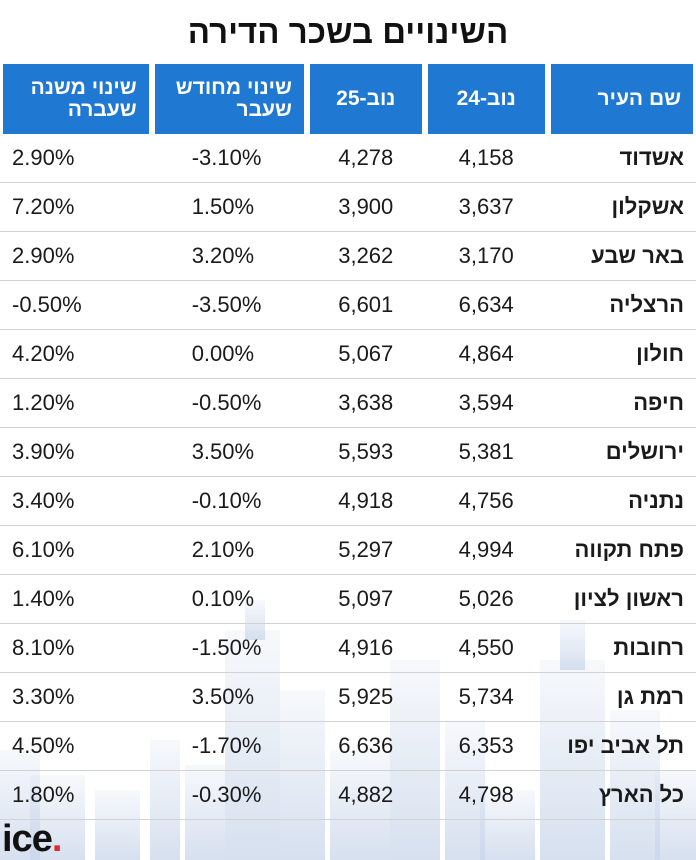 The image size is (696, 860). I want to click on city-cell: אשקלון, so click(621, 207).